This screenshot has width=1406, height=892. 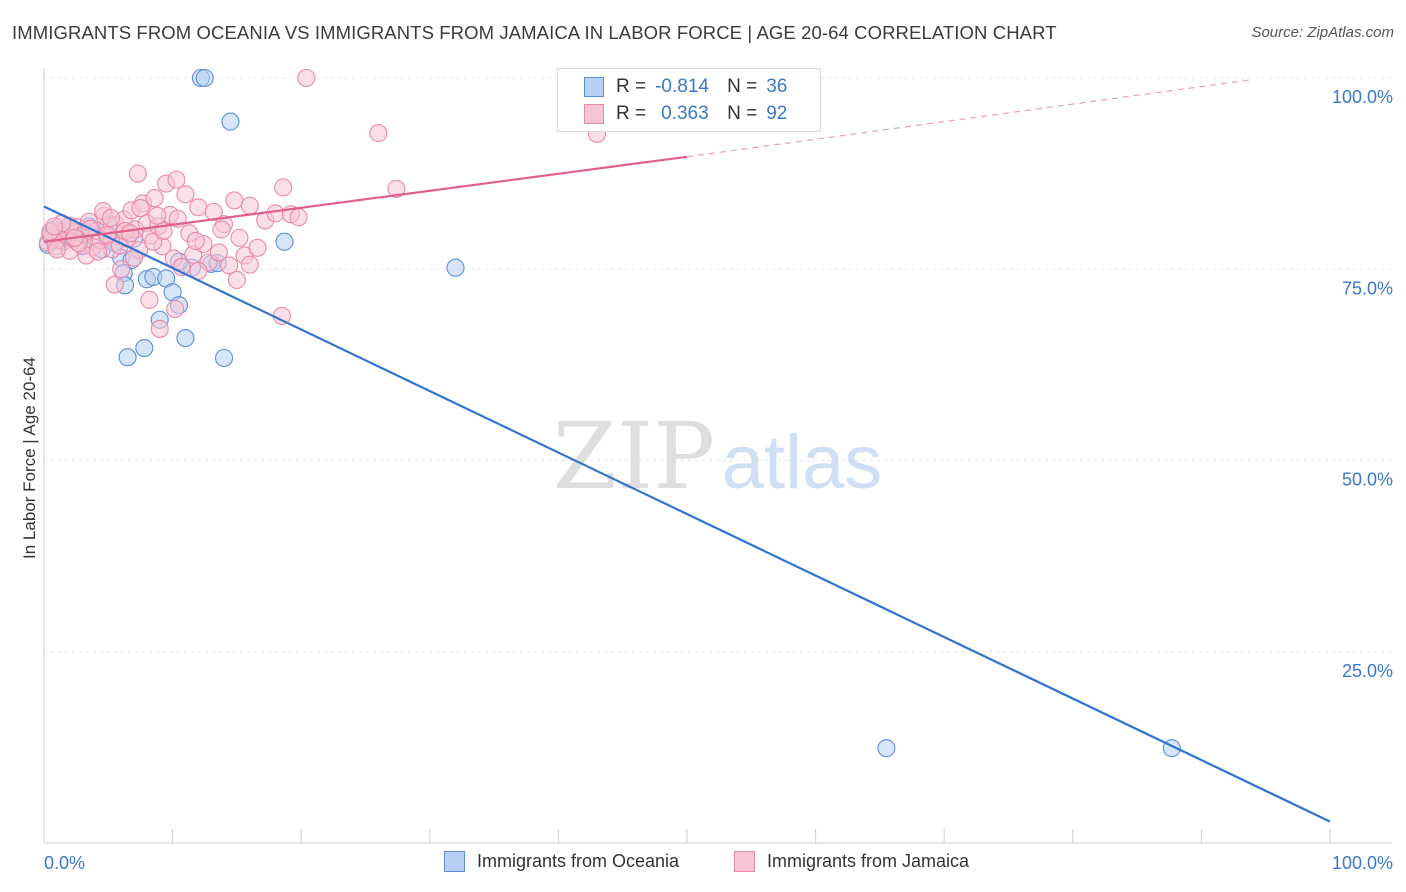 I want to click on watermark-atlas: atlas, so click(x=802, y=462).